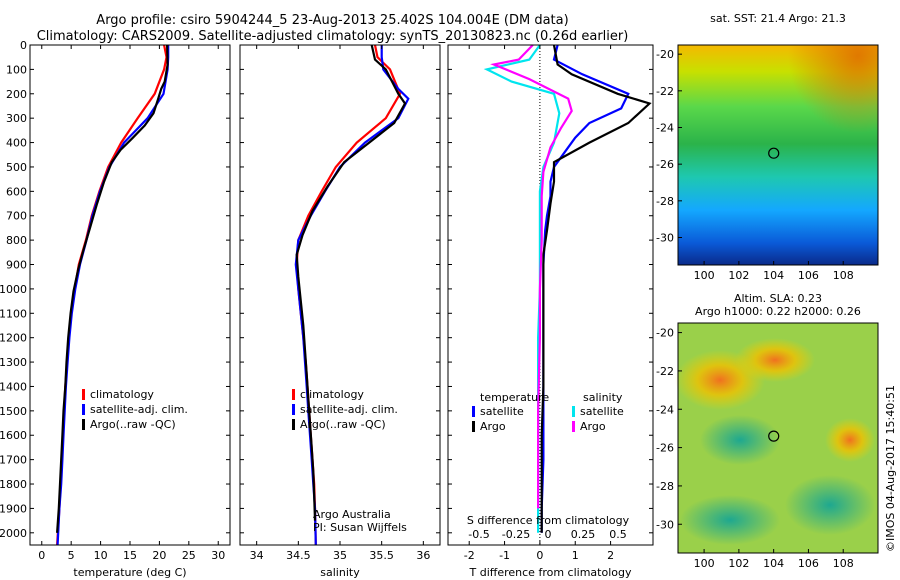 Image resolution: width=900 pixels, height=580 pixels. I want to click on y-tick-label: 600, so click(16, 191).